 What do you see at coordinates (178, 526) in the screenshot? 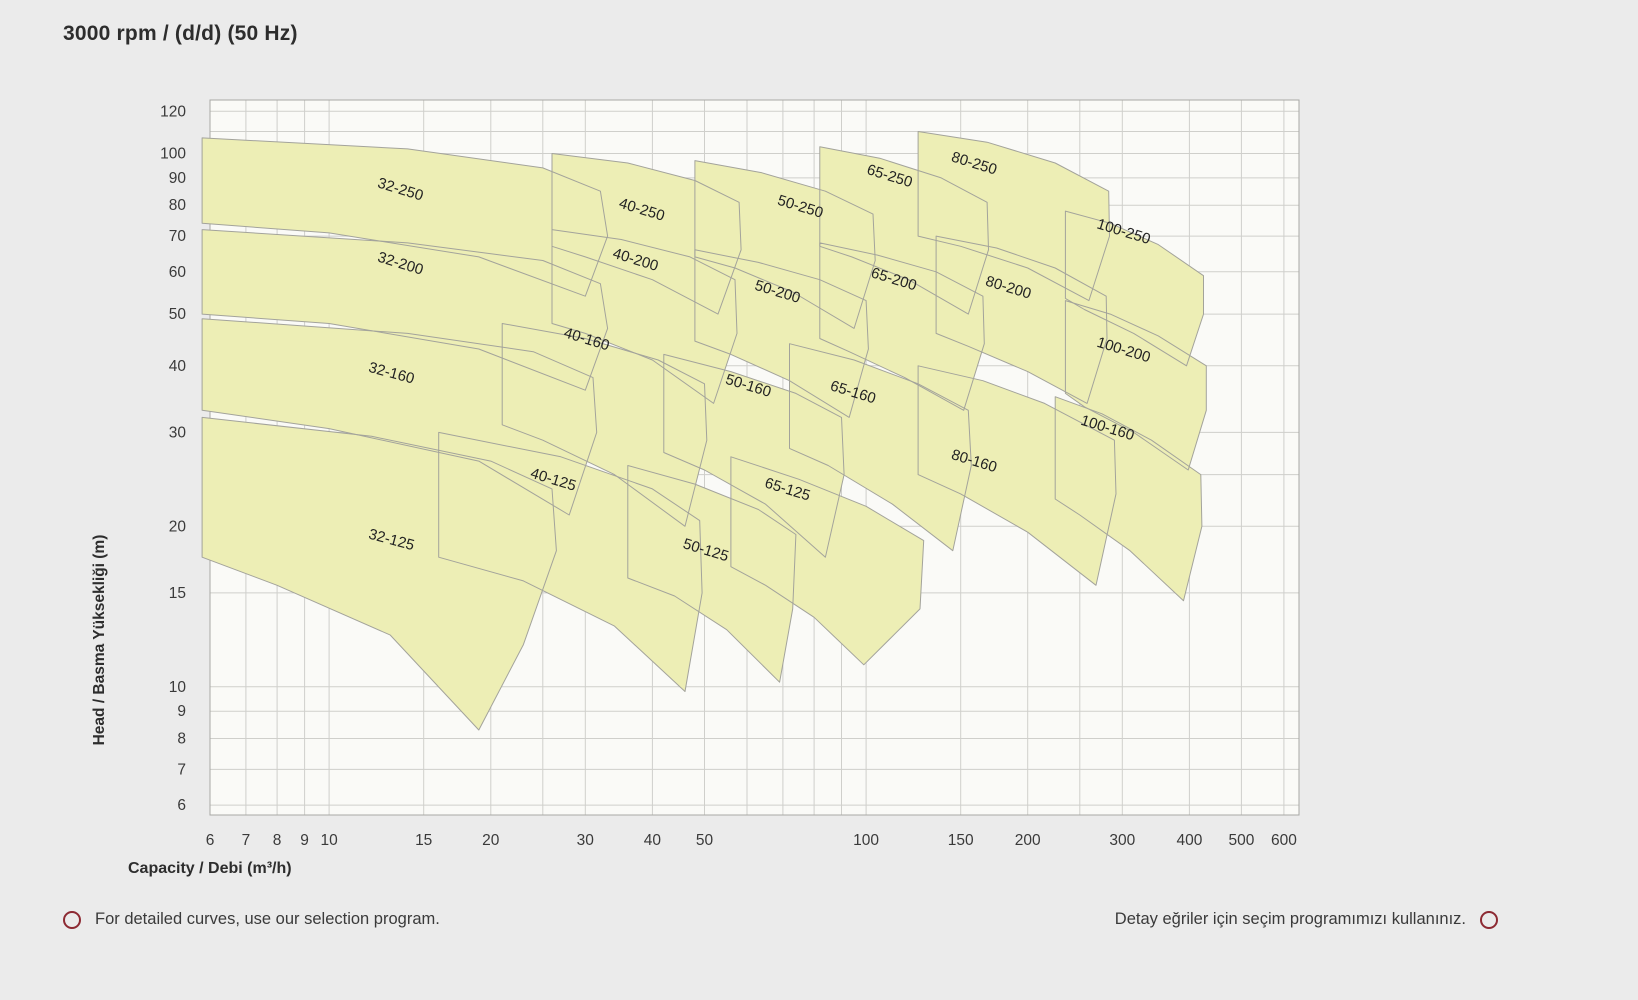
I see `y-tick-label: 20` at bounding box center [178, 526].